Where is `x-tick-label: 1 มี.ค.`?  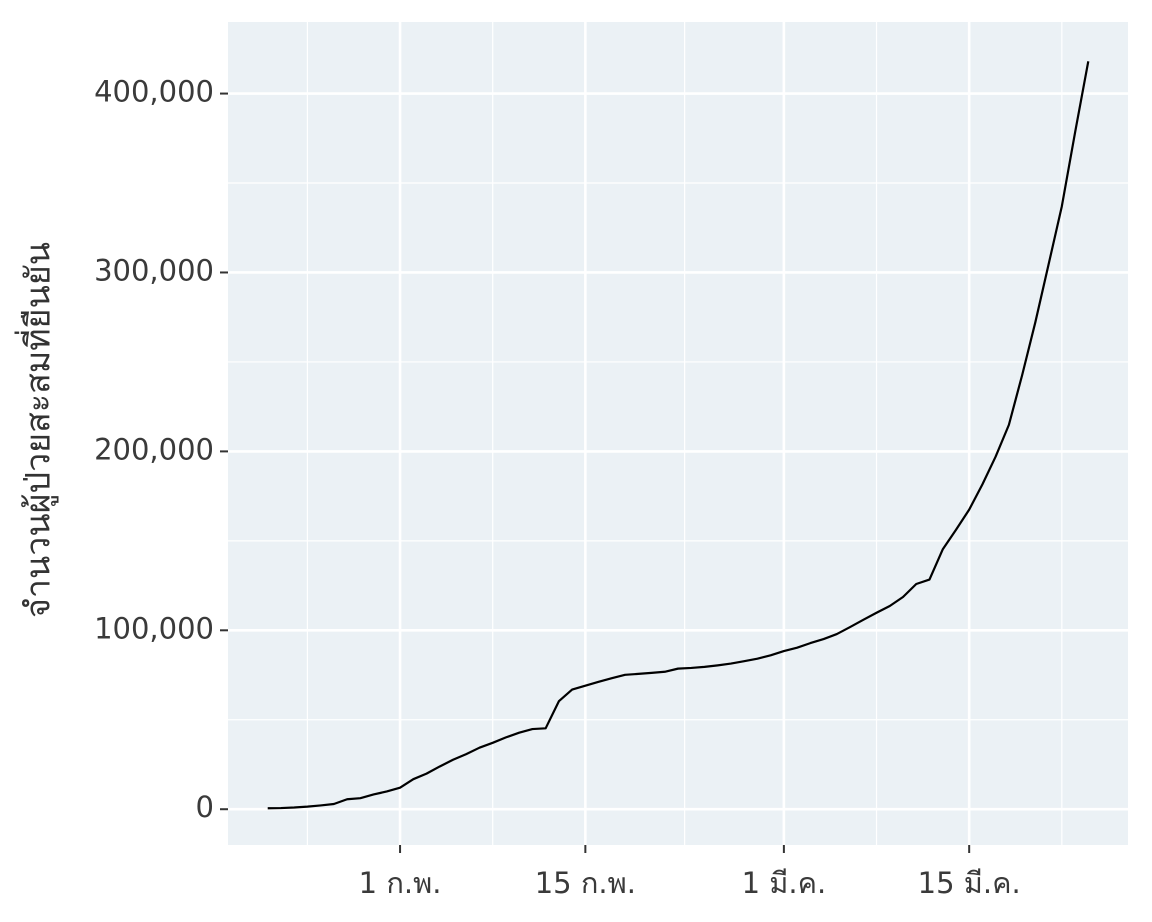
x-tick-label: 1 มี.ค. is located at coordinates (784, 883).